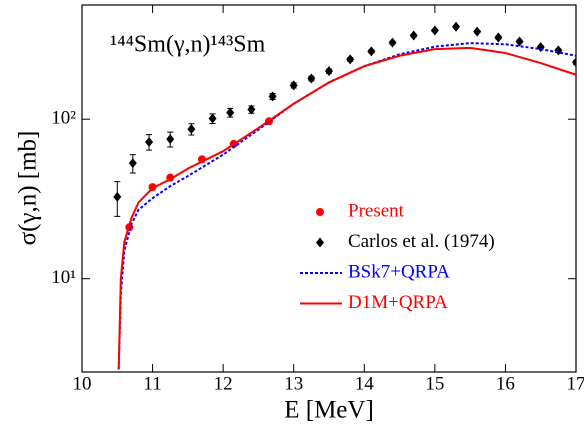 Image resolution: width=584 pixels, height=431 pixels. What do you see at coordinates (188, 45) in the screenshot?
I see `annotation: ¹⁴⁴Sm(γ,n)¹⁴³Sm` at bounding box center [188, 45].